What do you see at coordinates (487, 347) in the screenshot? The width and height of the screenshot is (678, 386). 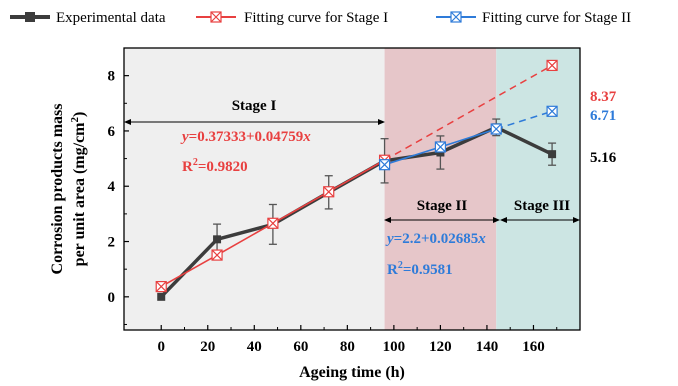 I see `x-tick-label: 140` at bounding box center [487, 347].